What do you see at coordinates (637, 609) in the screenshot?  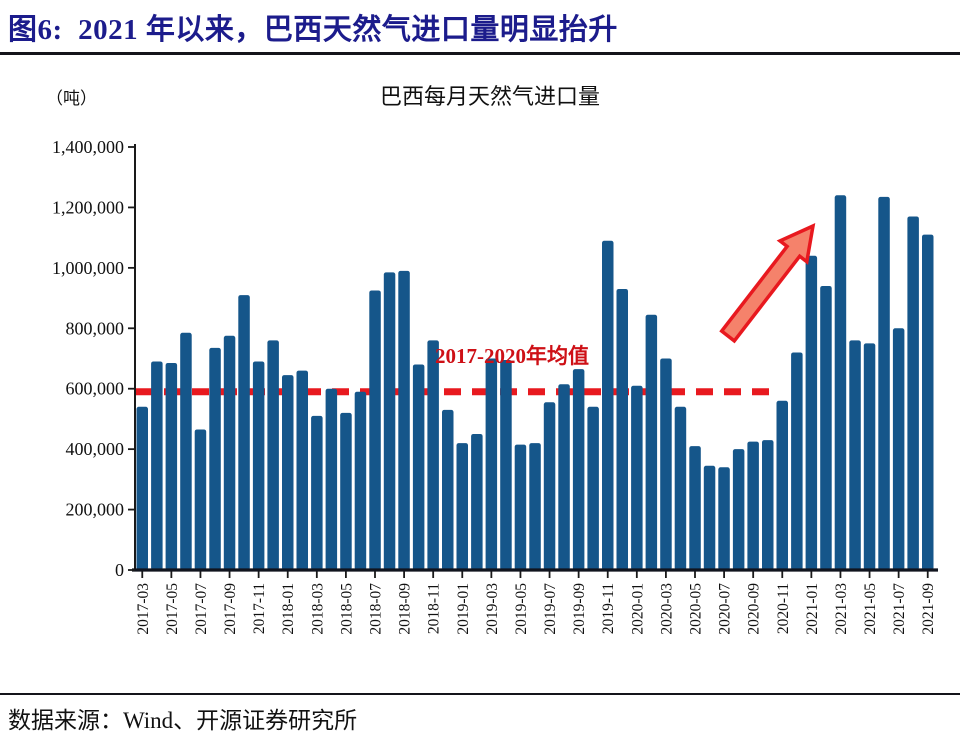 I see `x-tick-label: 2020-01` at bounding box center [637, 609].